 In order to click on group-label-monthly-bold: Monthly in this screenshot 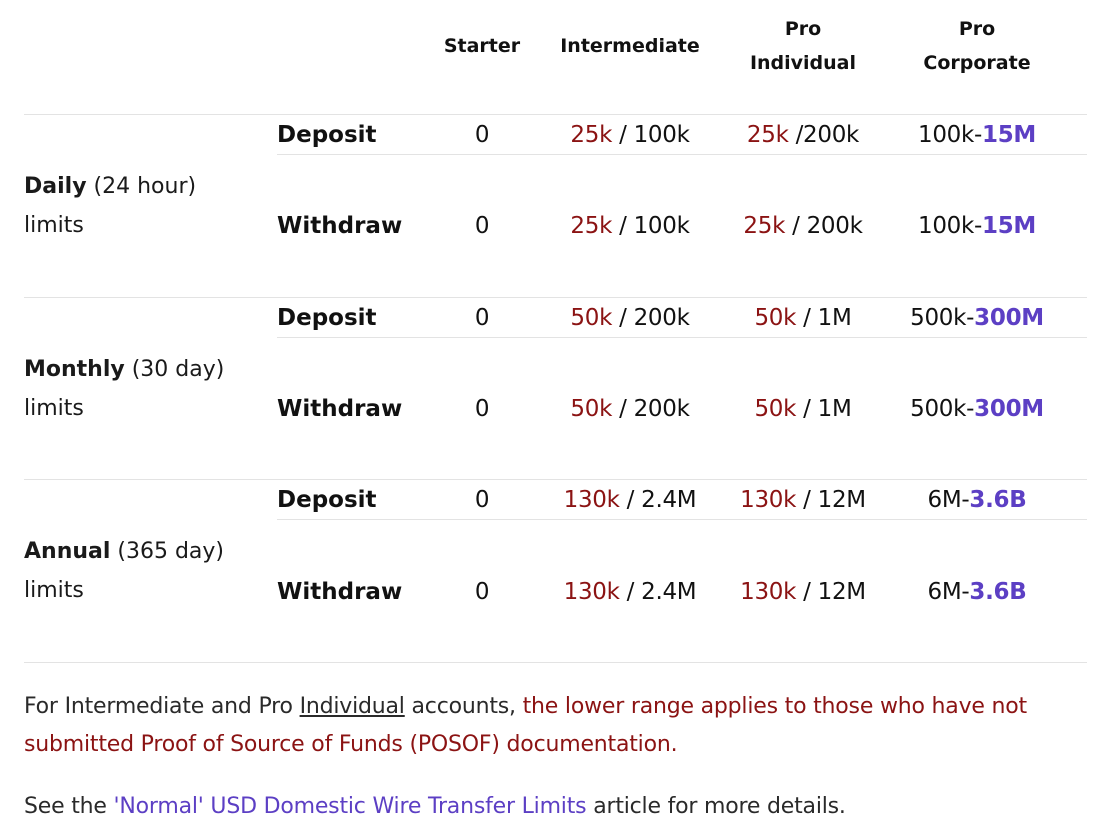, I will do `click(74, 369)`.